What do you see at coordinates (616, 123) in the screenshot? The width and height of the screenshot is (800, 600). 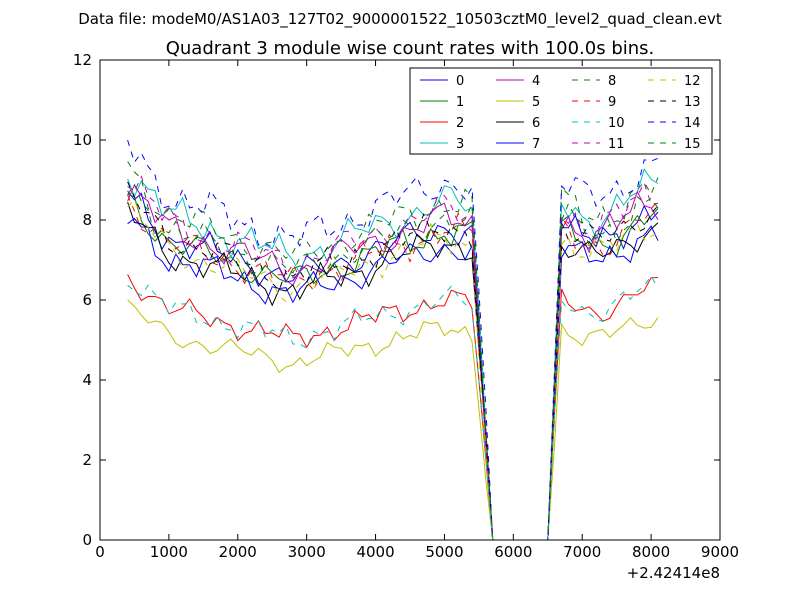 I see `legend-label-10: 10` at bounding box center [616, 123].